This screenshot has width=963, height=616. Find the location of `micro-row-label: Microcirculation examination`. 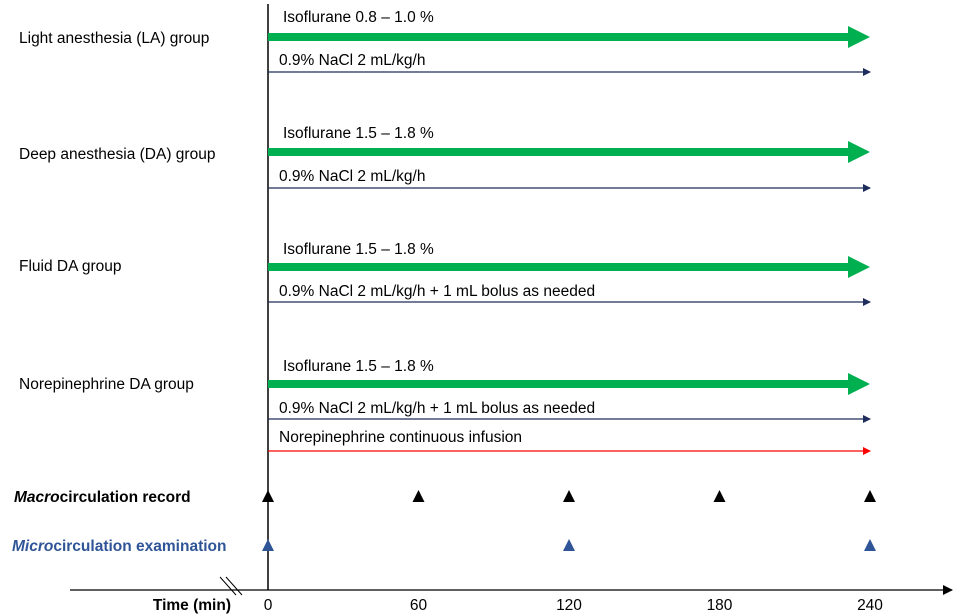

micro-row-label: Microcirculation examination is located at coordinates (119, 546).